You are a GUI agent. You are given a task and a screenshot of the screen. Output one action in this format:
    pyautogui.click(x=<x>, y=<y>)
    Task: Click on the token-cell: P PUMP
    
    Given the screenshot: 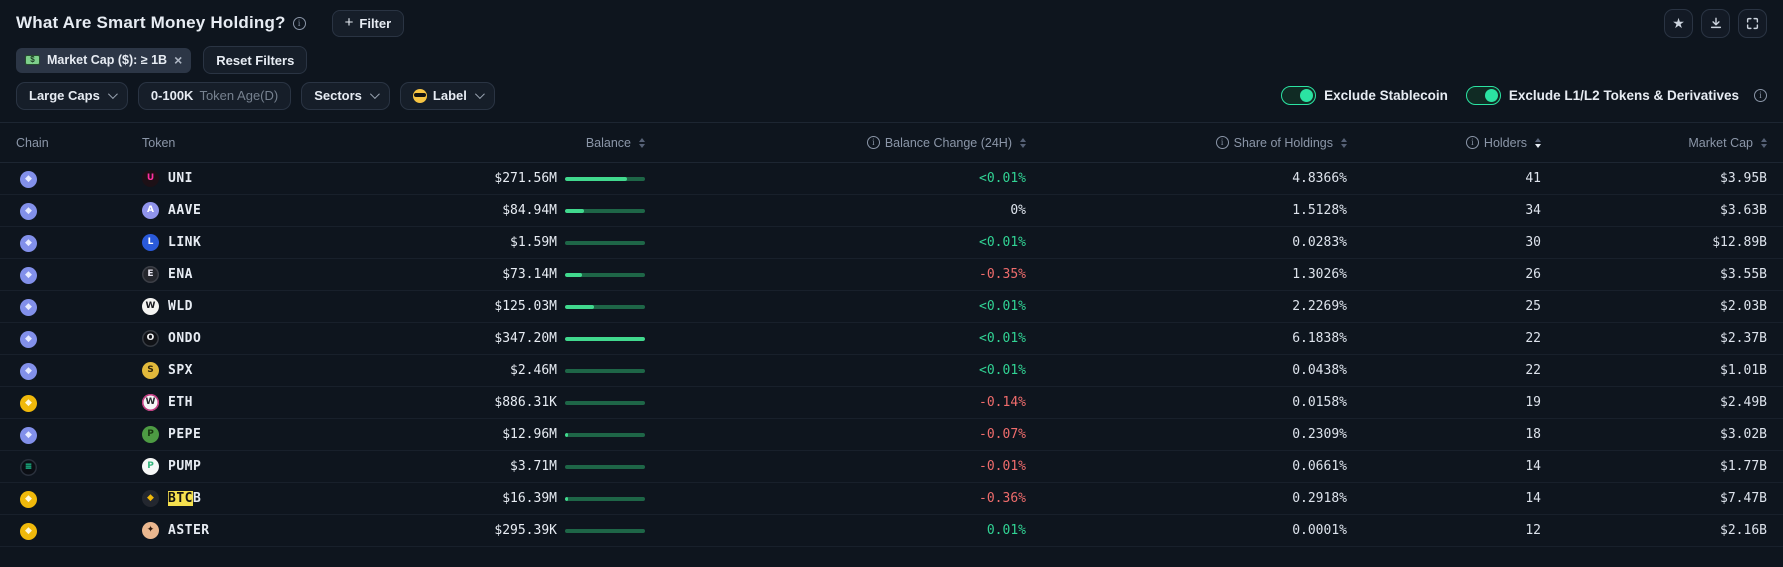 What is the action you would take?
    pyautogui.click(x=237, y=466)
    